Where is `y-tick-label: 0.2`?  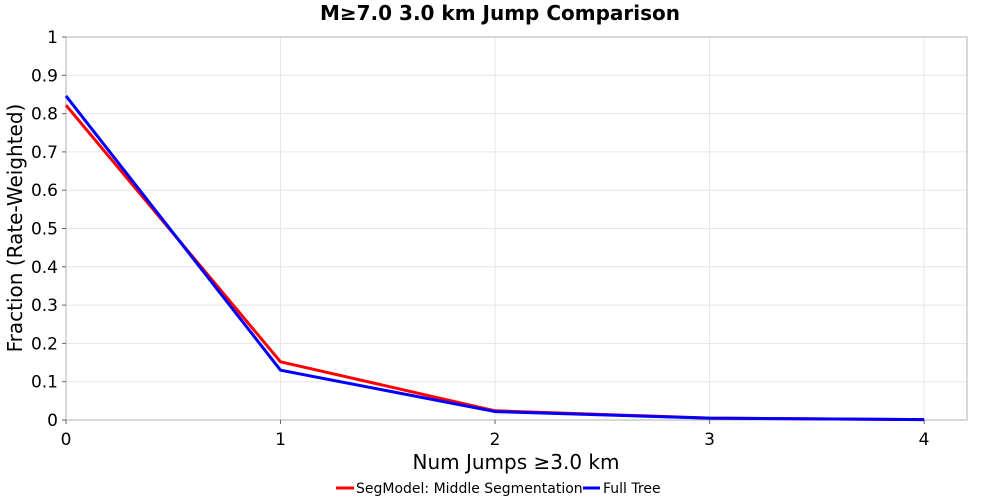 y-tick-label: 0.2 is located at coordinates (44, 344).